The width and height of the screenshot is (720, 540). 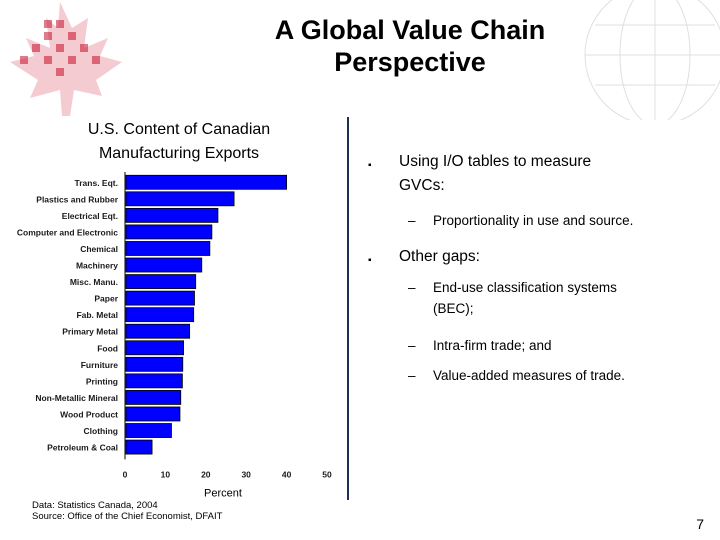 I want to click on globe-icon, so click(x=652, y=60).